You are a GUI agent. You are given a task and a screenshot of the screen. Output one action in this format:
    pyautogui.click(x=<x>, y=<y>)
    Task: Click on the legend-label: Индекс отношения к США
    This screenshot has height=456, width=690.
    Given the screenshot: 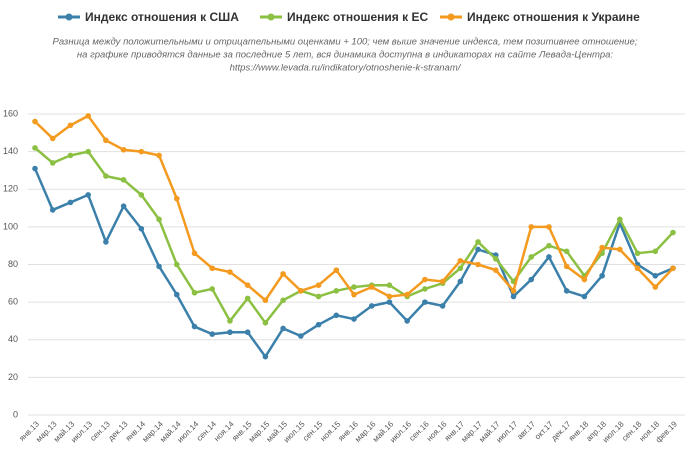 What is the action you would take?
    pyautogui.click(x=162, y=17)
    